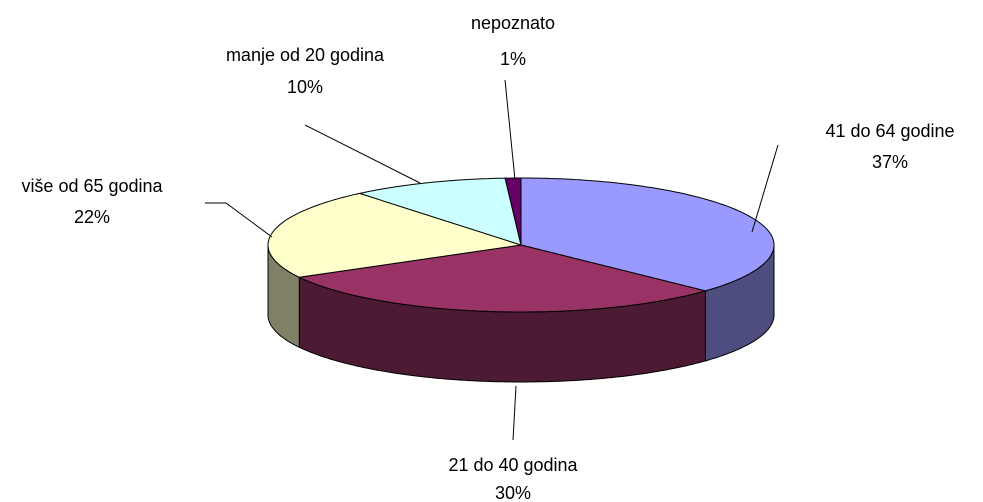 The height and width of the screenshot is (502, 983). I want to click on slice-label: 21 do 40 godina, so click(513, 465).